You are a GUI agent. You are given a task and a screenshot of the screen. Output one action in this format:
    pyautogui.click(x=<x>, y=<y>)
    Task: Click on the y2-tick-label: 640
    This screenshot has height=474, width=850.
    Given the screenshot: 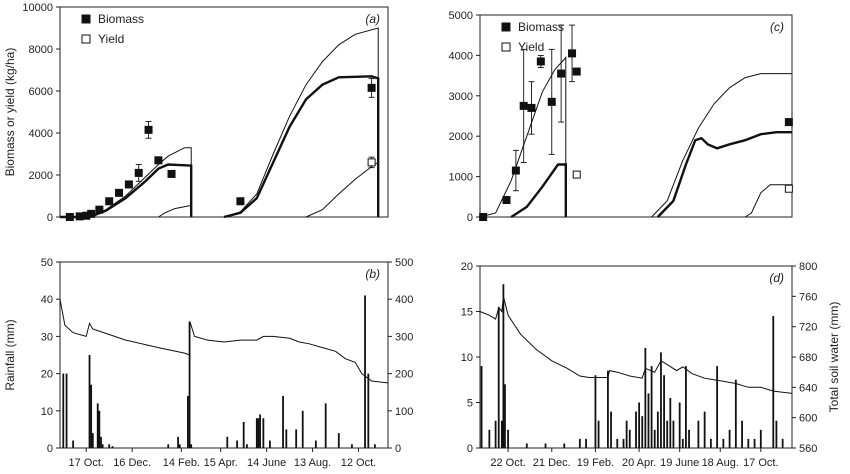 What is the action you would take?
    pyautogui.click(x=808, y=388)
    